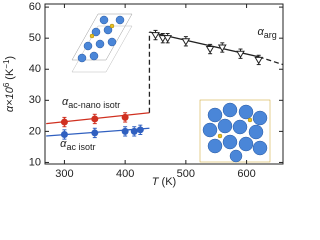  What do you see at coordinates (35, 38) in the screenshot?
I see `y-tick-label: 50` at bounding box center [35, 38].